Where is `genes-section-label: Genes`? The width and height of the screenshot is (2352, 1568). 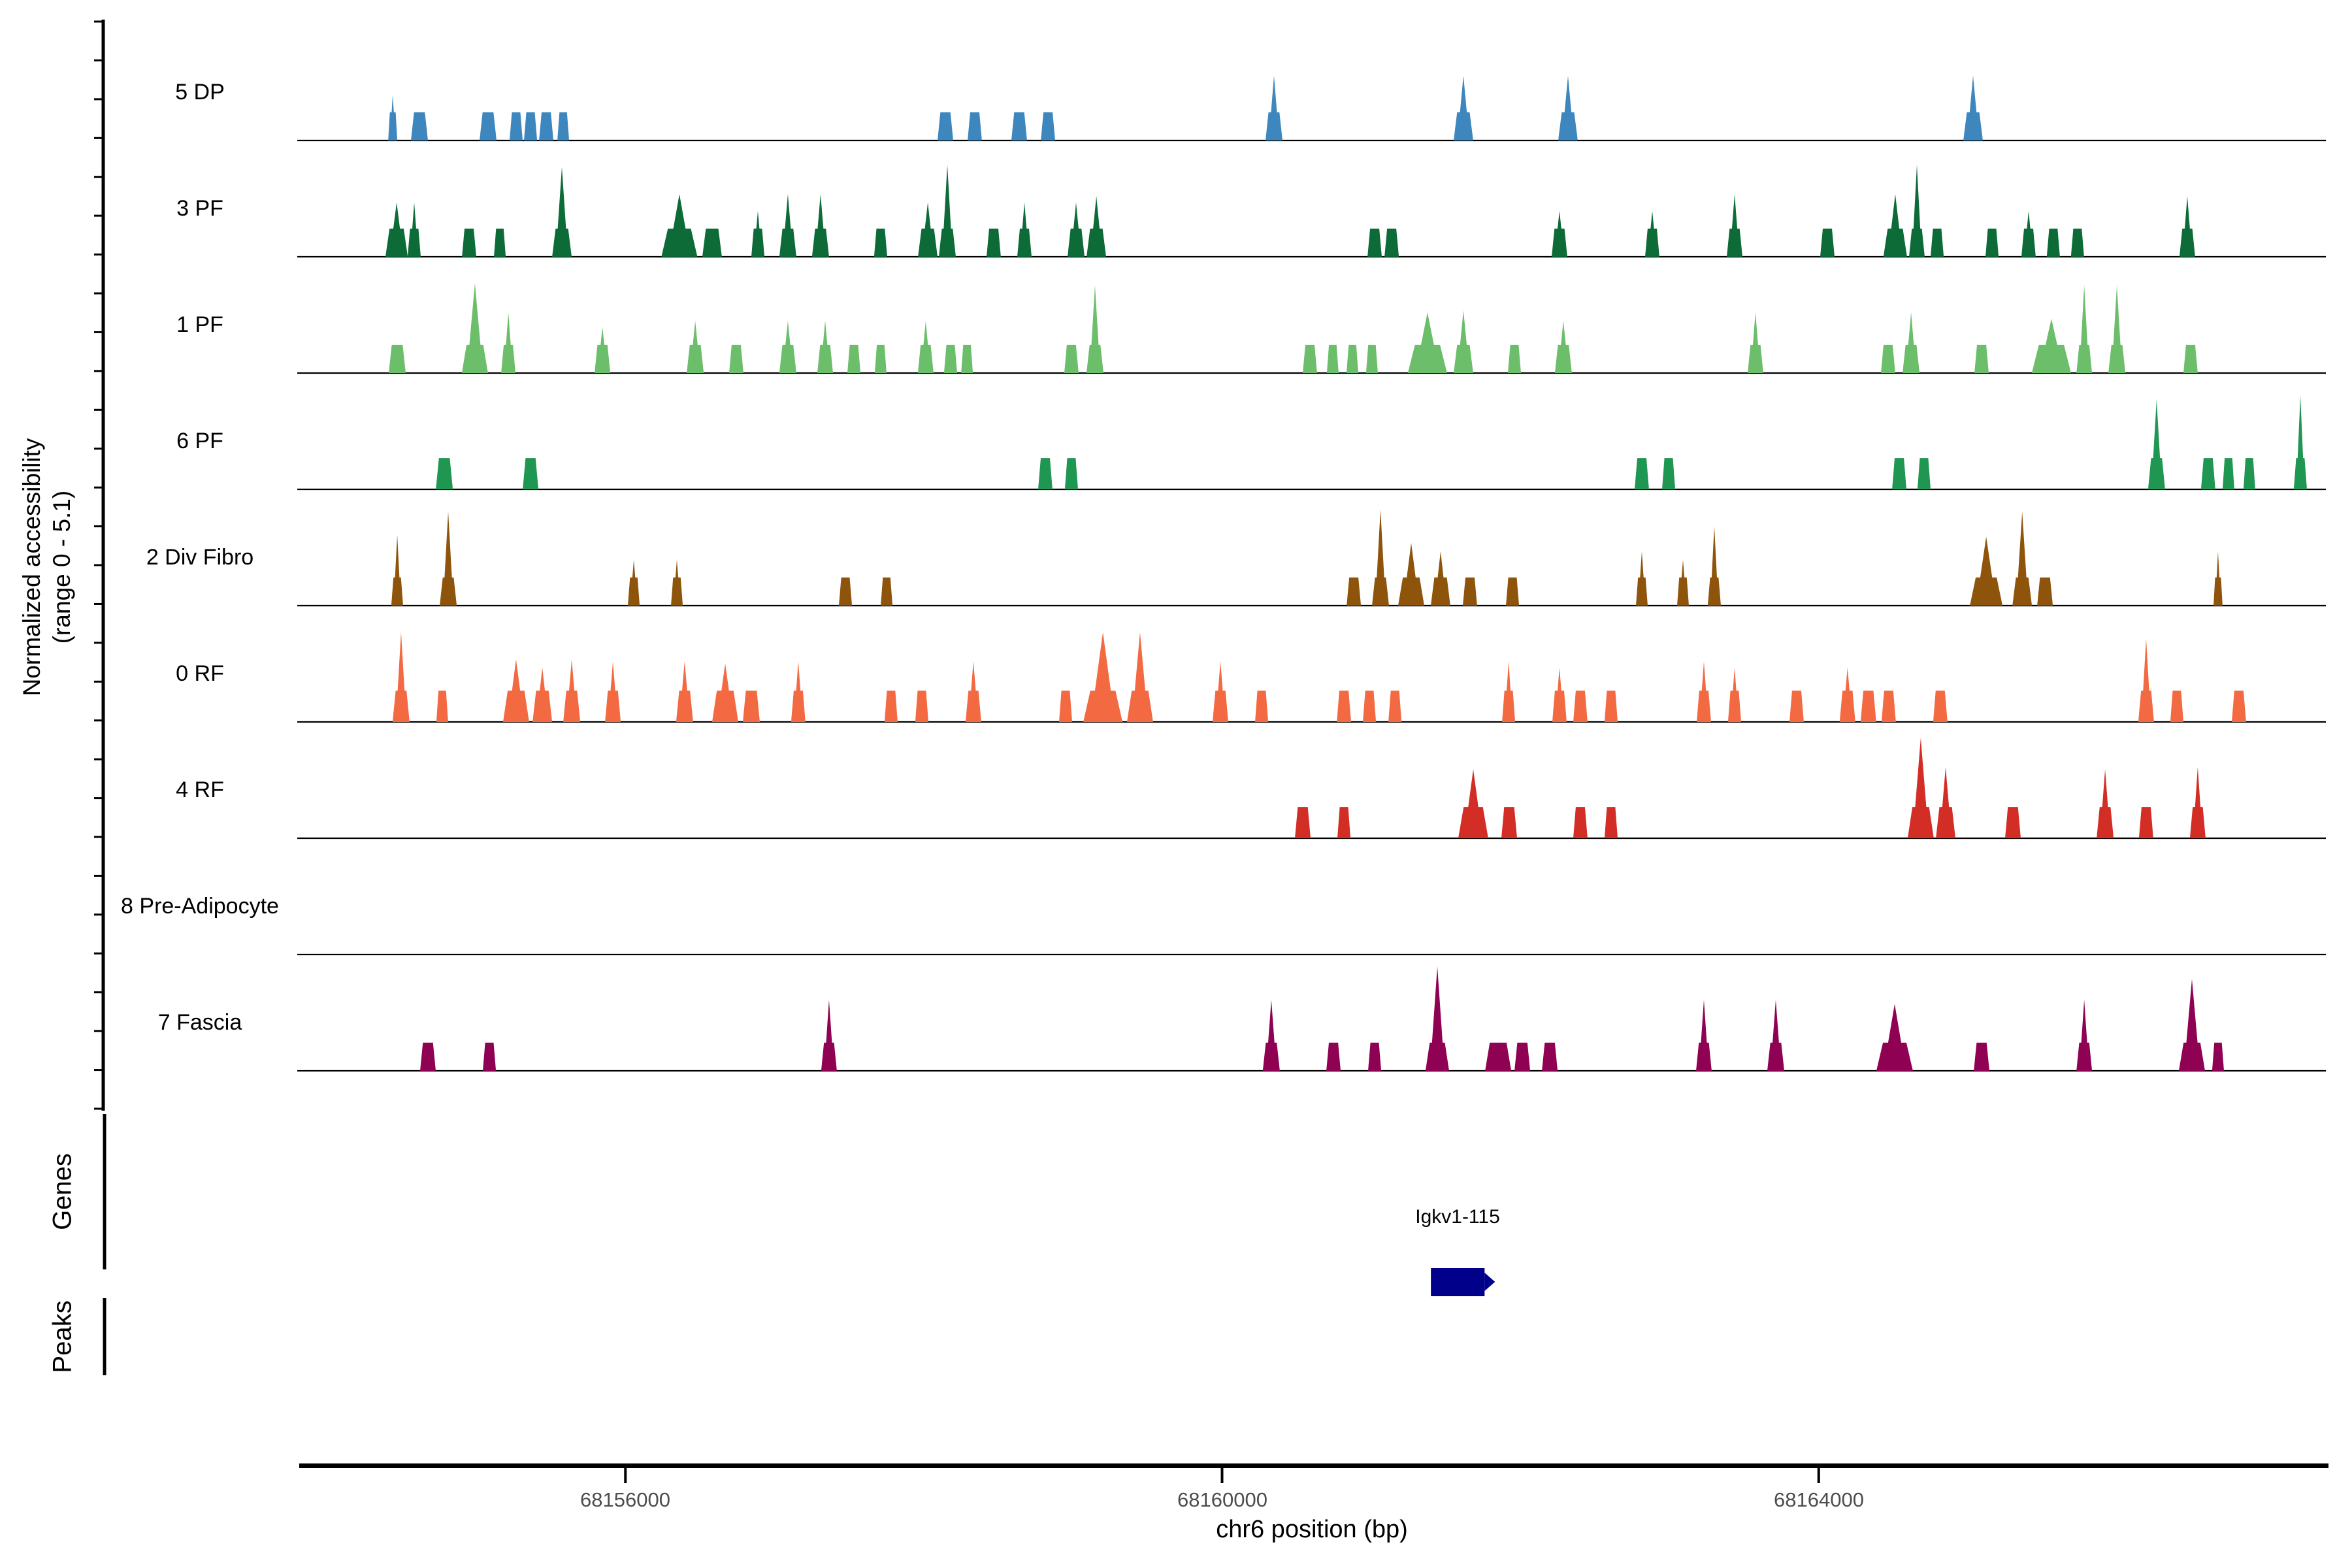
genes-section-label: Genes is located at coordinates (62, 1191).